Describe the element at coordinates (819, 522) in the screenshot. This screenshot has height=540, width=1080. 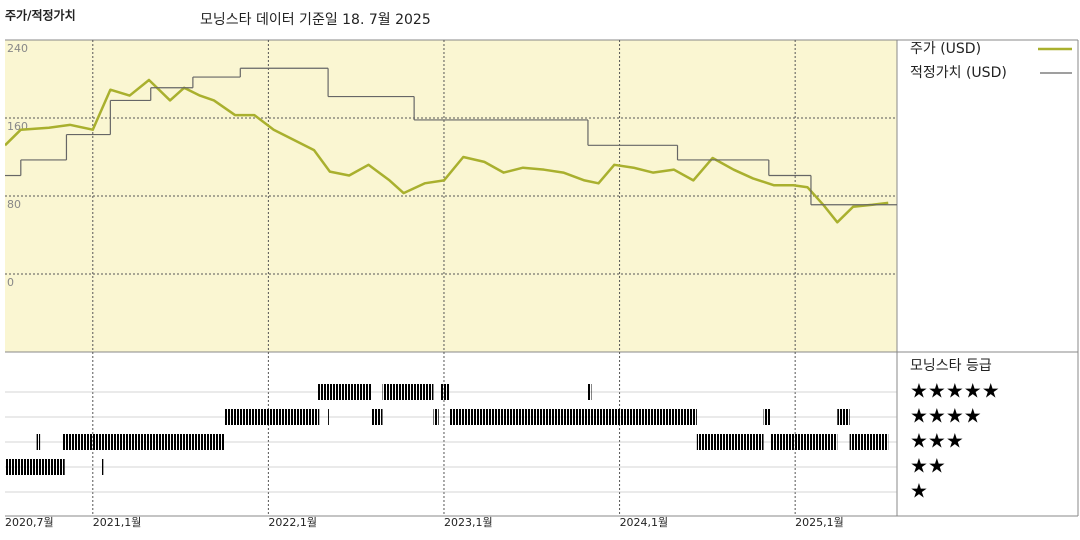
I see `x-tick-label: 2025,1월` at that location.